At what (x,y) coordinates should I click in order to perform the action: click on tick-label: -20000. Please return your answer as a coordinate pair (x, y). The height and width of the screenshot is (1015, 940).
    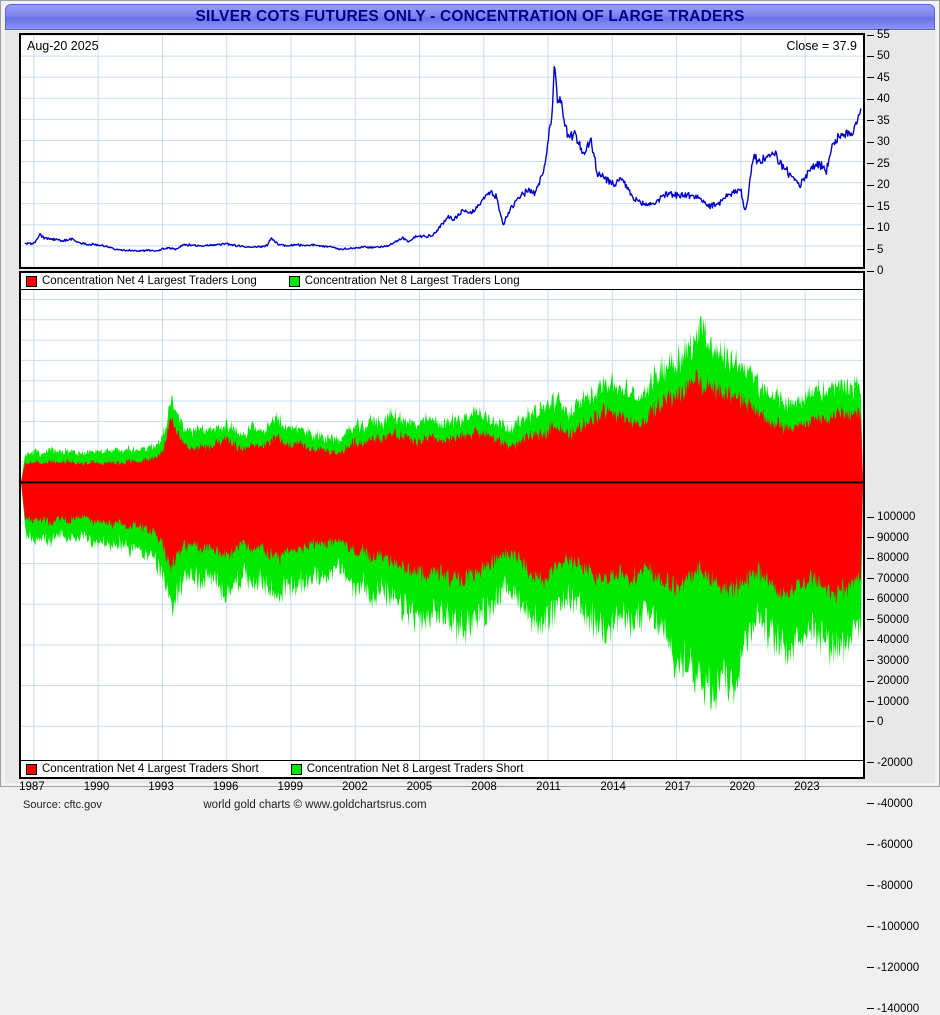
    Looking at the image, I should click on (895, 762).